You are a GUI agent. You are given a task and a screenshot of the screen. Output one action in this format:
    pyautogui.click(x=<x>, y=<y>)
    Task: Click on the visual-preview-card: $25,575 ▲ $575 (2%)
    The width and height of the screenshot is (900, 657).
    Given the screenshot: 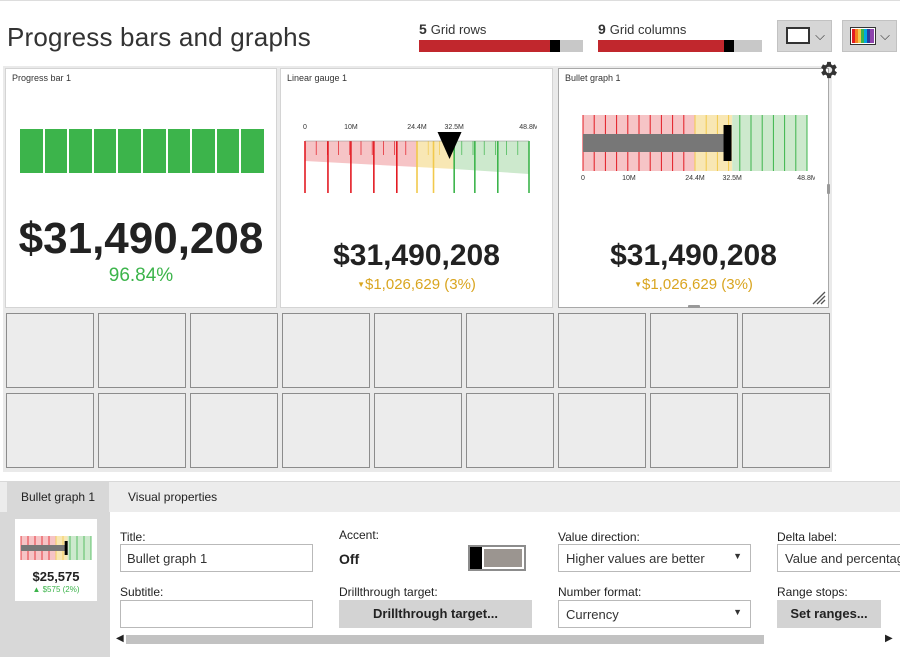 What is the action you would take?
    pyautogui.click(x=56, y=560)
    